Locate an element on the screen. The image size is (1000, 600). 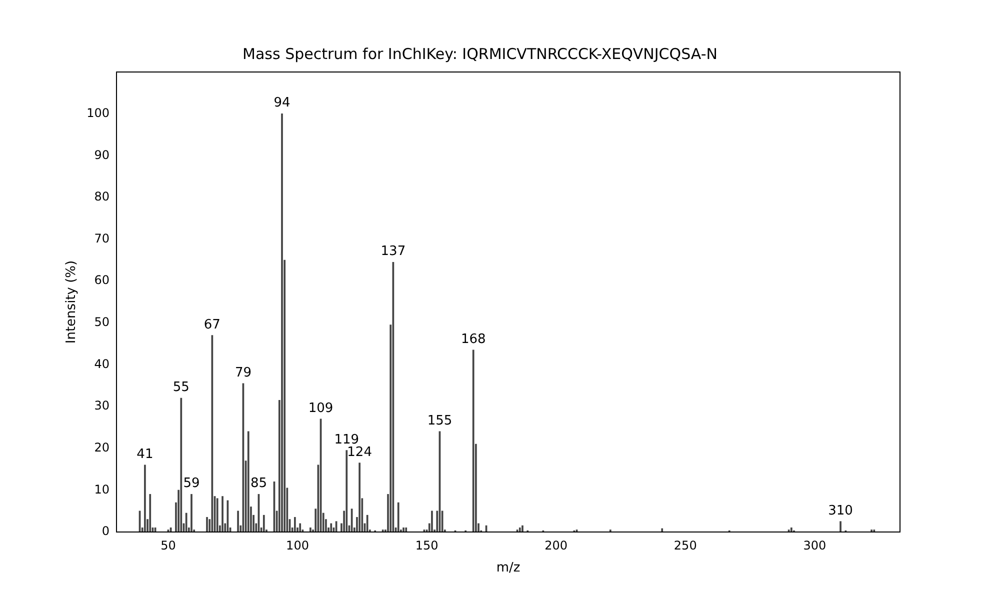
annotation: 41 is located at coordinates (145, 454).